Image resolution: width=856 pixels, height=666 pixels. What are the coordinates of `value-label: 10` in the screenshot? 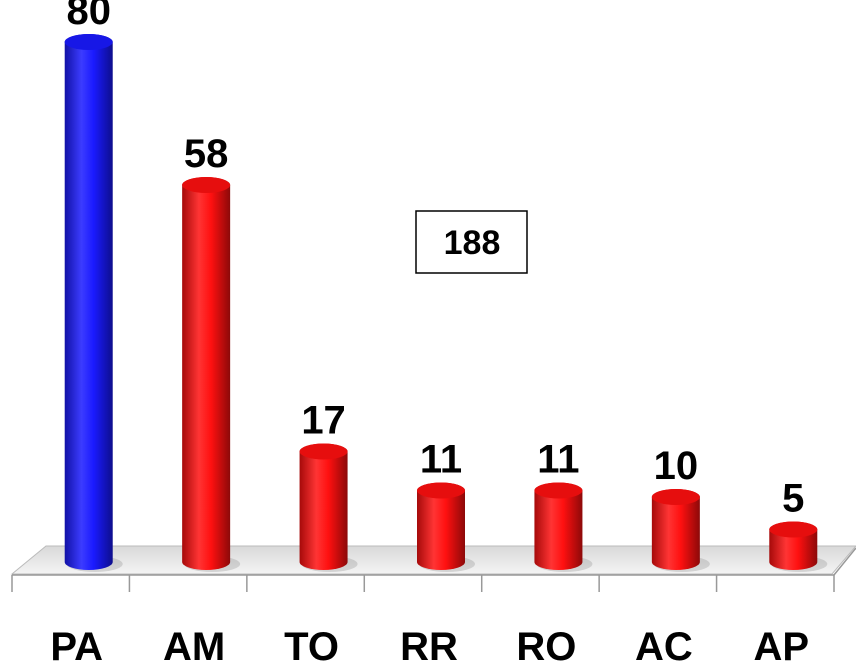 It's located at (676, 466).